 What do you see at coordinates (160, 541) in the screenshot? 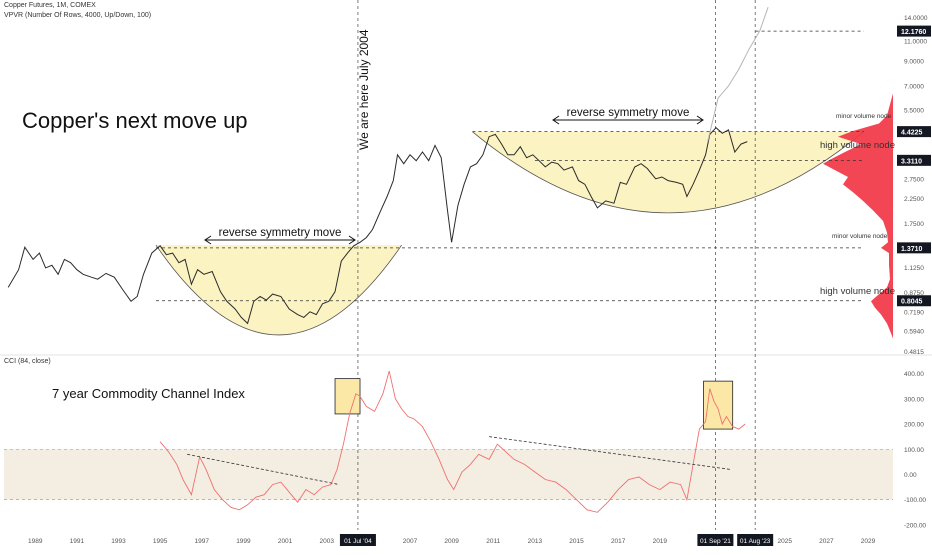
I see `x-axis-tick-4: 1995` at bounding box center [160, 541].